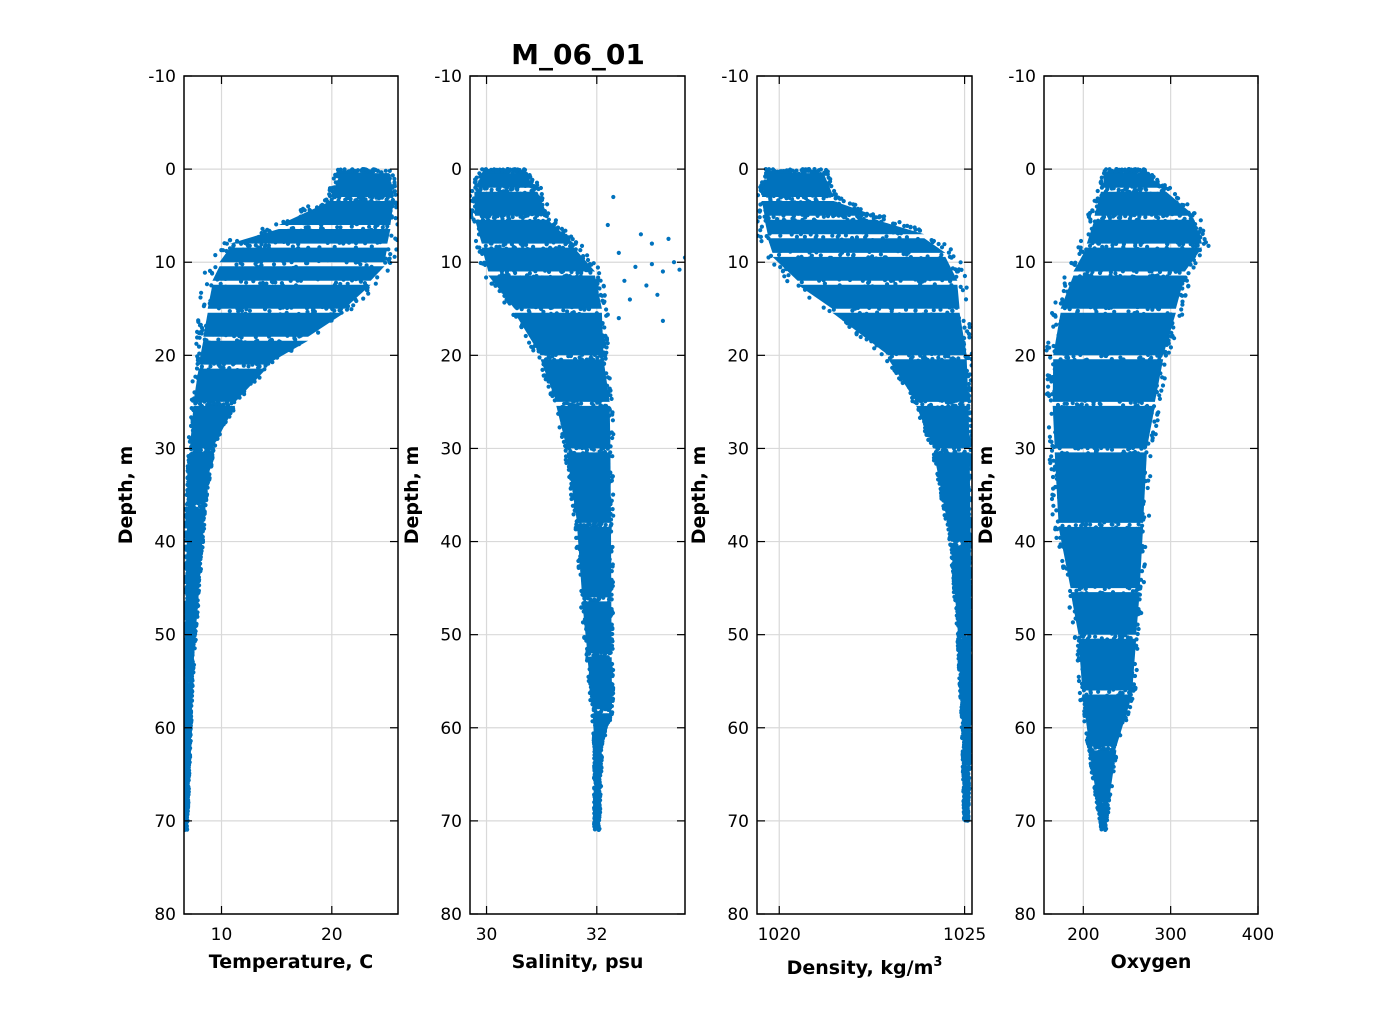 The height and width of the screenshot is (1027, 1391). Describe the element at coordinates (222, 935) in the screenshot. I see `x-tick-label: 10` at that location.